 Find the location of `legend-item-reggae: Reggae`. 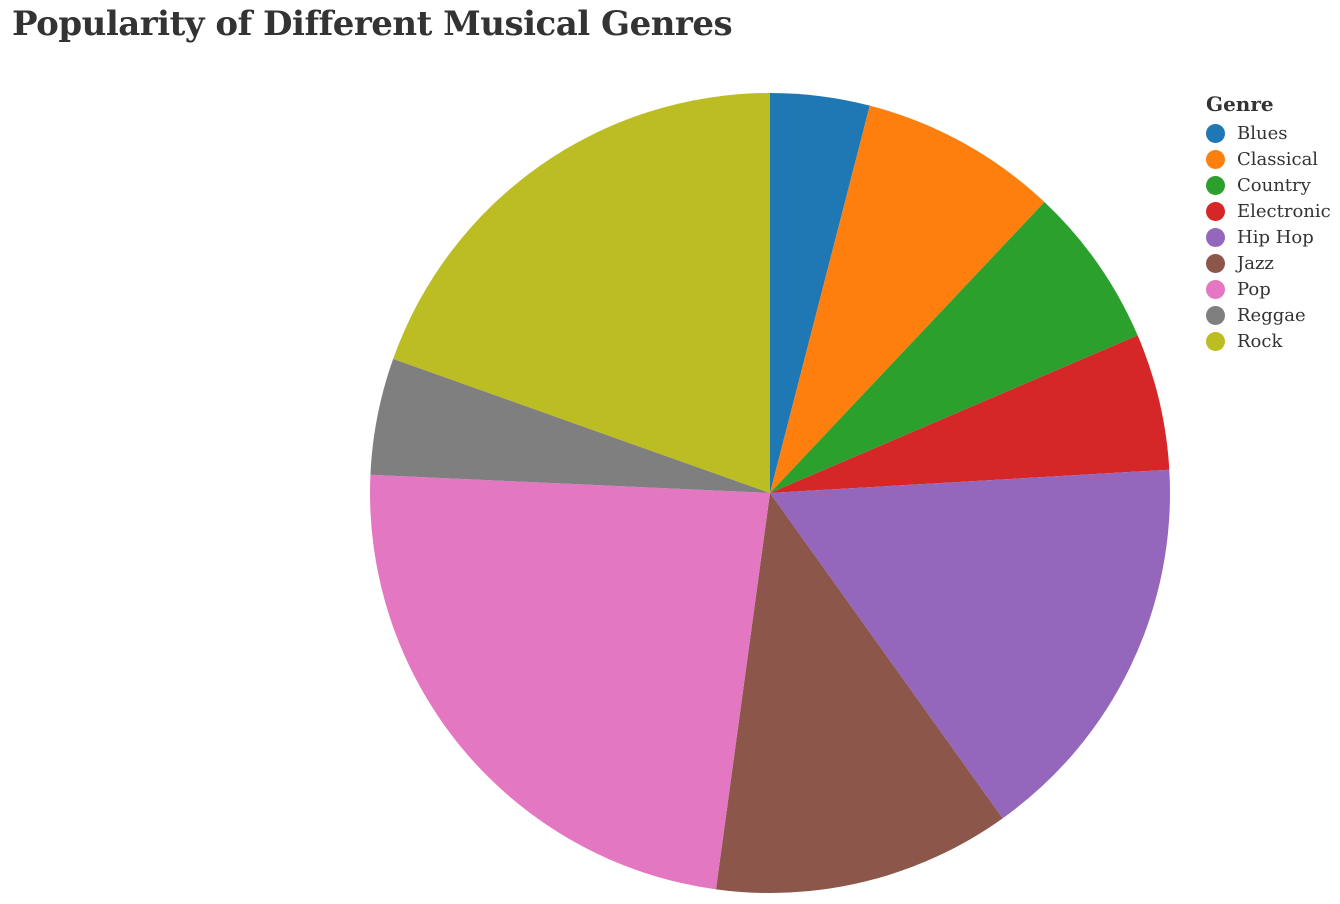

legend-item-reggae: Reggae is located at coordinates (1268, 315).